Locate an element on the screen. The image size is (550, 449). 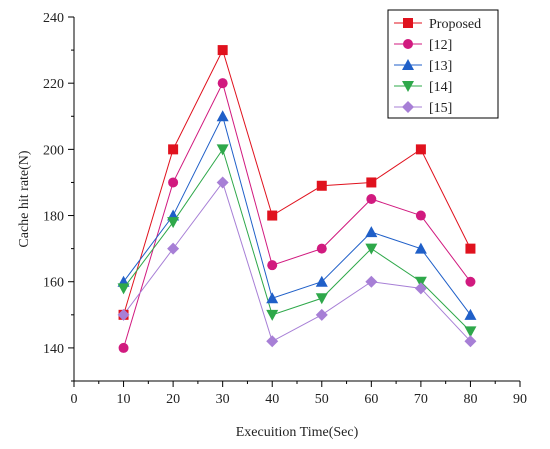
x-tick-label: 40 is located at coordinates (272, 399).